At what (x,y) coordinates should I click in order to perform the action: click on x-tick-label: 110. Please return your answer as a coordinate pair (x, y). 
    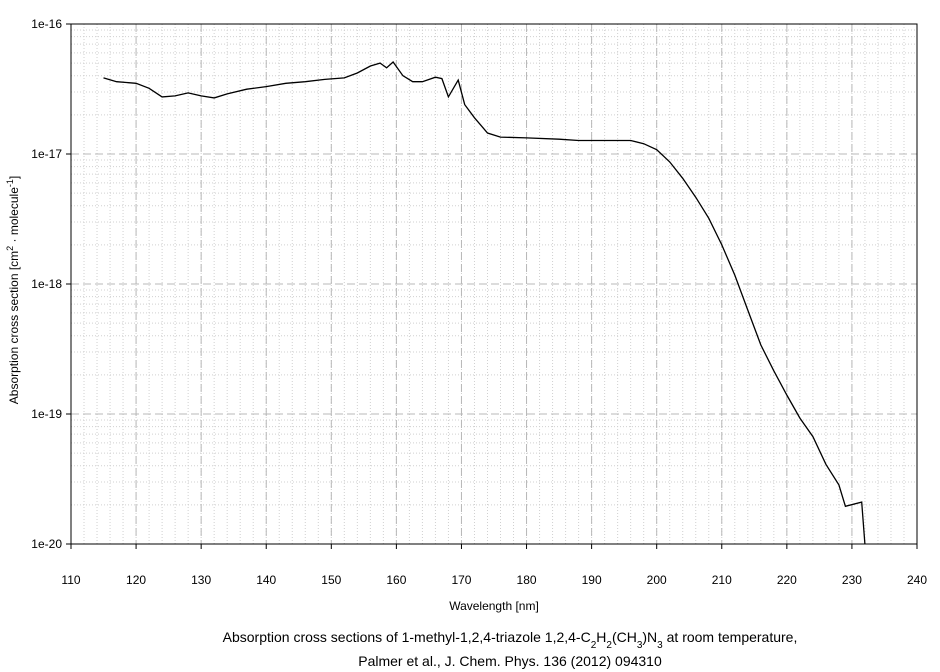
    Looking at the image, I should click on (70, 580).